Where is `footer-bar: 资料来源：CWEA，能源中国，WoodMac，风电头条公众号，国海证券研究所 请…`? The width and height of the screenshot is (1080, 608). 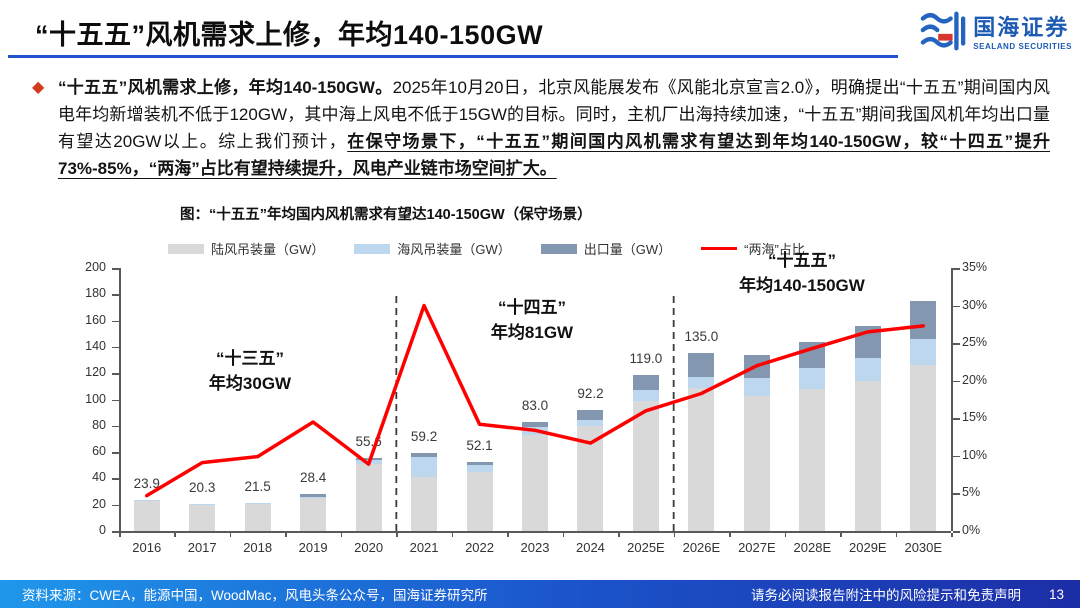 footer-bar: 资料来源：CWEA，能源中国，WoodMac，风电头条公众号，国海证券研究所 请… is located at coordinates (540, 594).